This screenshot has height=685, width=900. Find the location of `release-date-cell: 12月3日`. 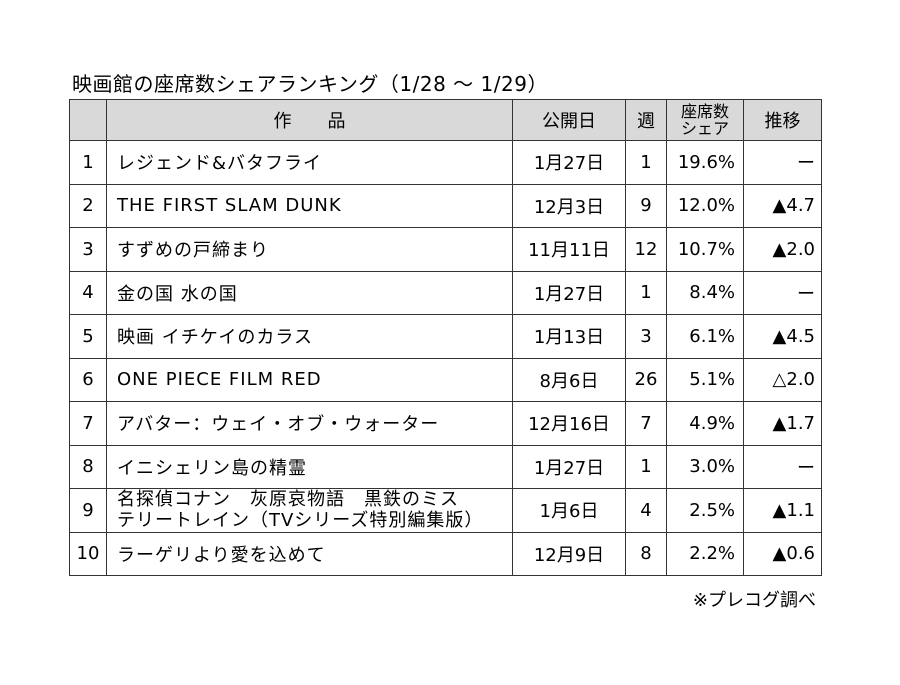

release-date-cell: 12月3日 is located at coordinates (569, 205).